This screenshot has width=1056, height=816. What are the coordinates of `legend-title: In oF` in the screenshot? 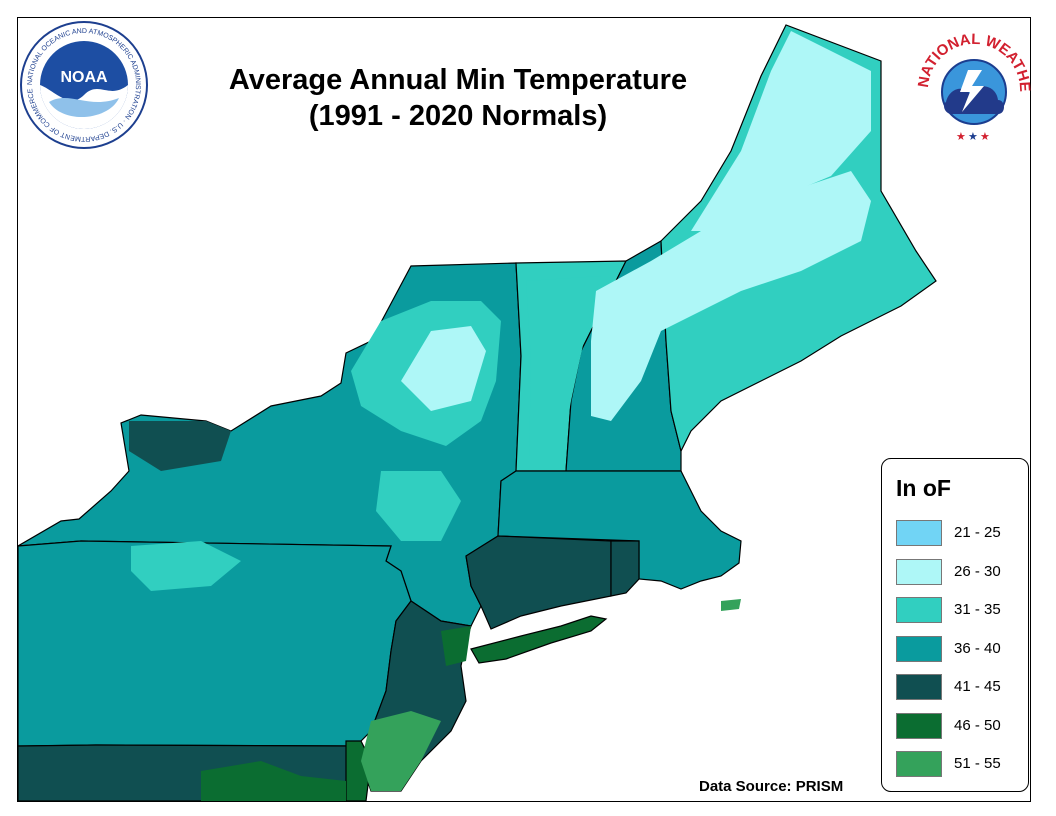 It's located at (923, 488).